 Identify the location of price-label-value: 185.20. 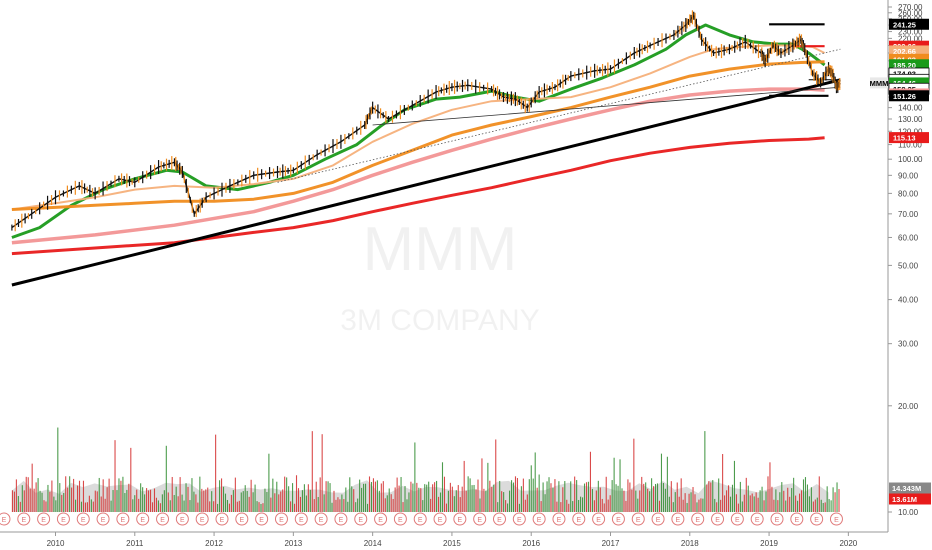
(904, 65).